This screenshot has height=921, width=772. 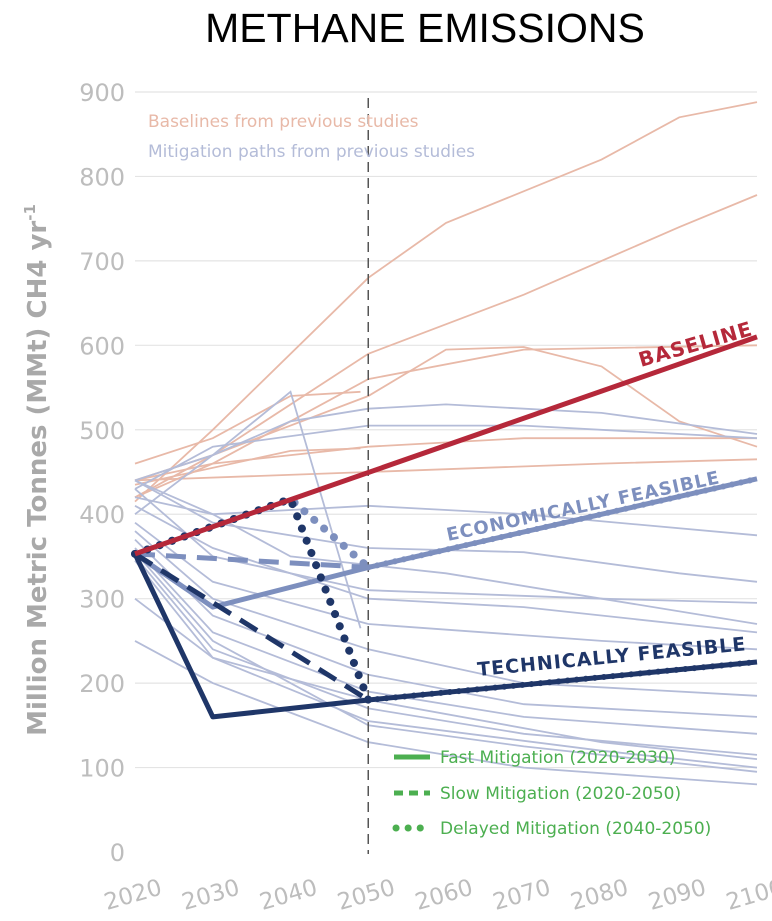 What do you see at coordinates (102, 515) in the screenshot?
I see `y-tick-label: 400` at bounding box center [102, 515].